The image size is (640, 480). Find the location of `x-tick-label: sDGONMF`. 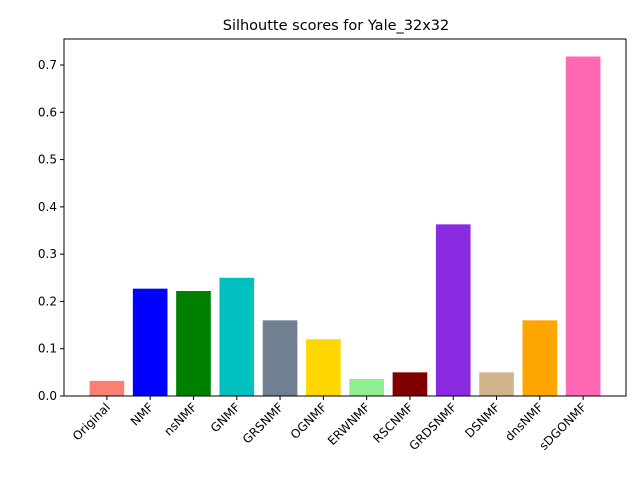

x-tick-label: sDGONMF is located at coordinates (563, 426).